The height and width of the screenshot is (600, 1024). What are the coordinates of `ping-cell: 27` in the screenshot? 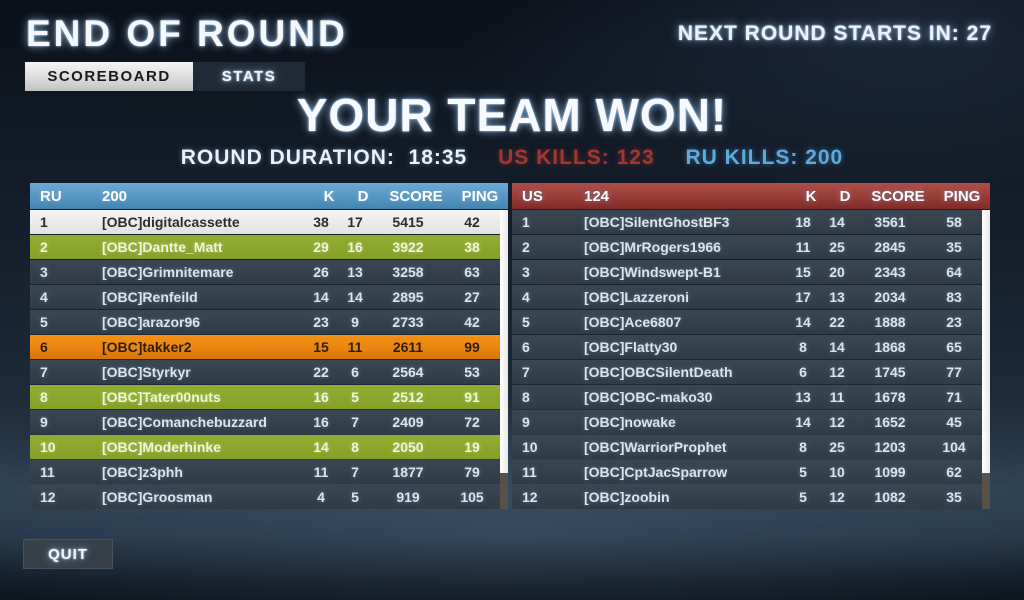 It's located at (472, 297).